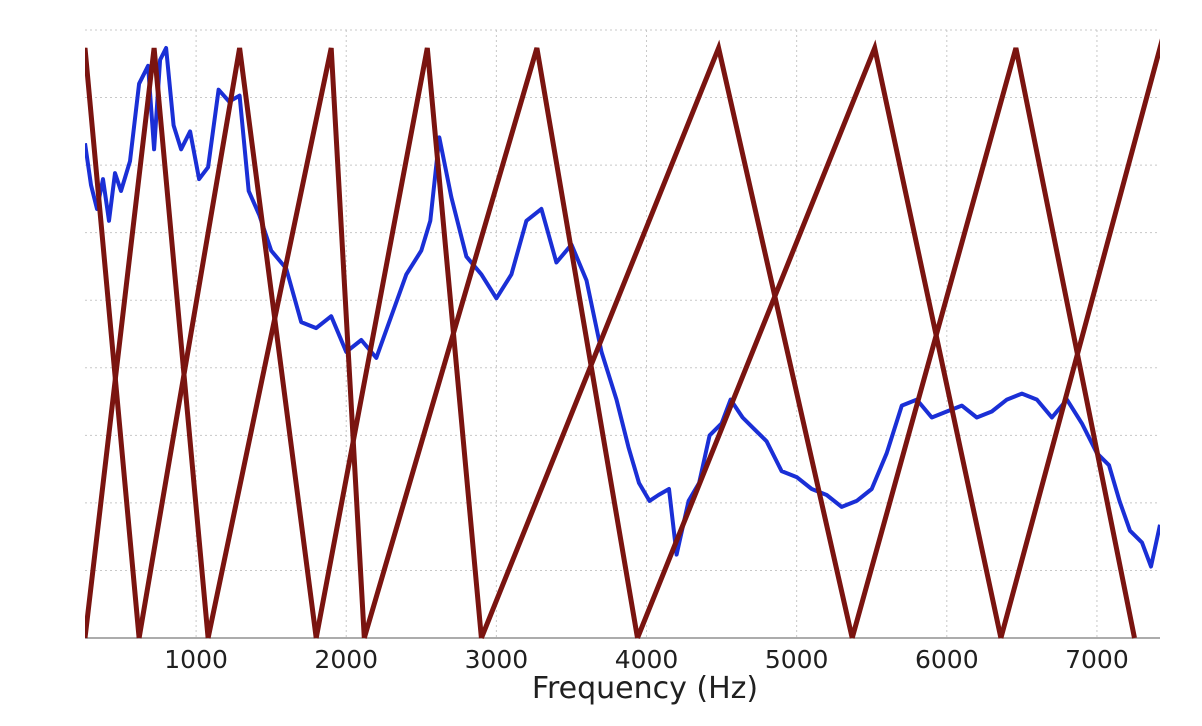 This screenshot has width=1202, height=726. Describe the element at coordinates (797, 659) in the screenshot. I see `x-tick-label-5000: 5000` at that location.